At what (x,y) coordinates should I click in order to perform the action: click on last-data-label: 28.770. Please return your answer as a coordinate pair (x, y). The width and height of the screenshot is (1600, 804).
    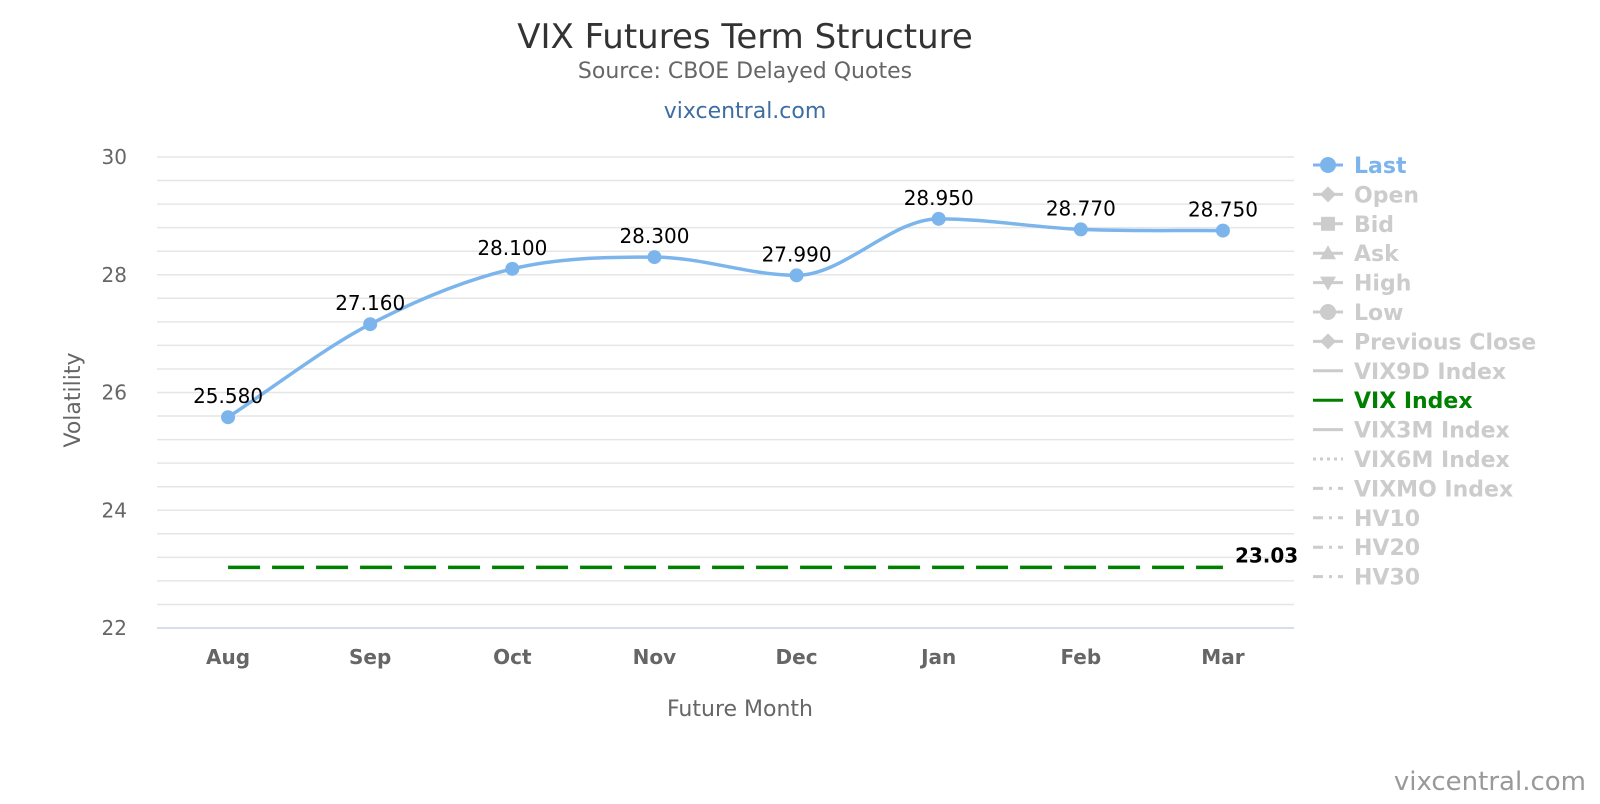
    Looking at the image, I should click on (1081, 208).